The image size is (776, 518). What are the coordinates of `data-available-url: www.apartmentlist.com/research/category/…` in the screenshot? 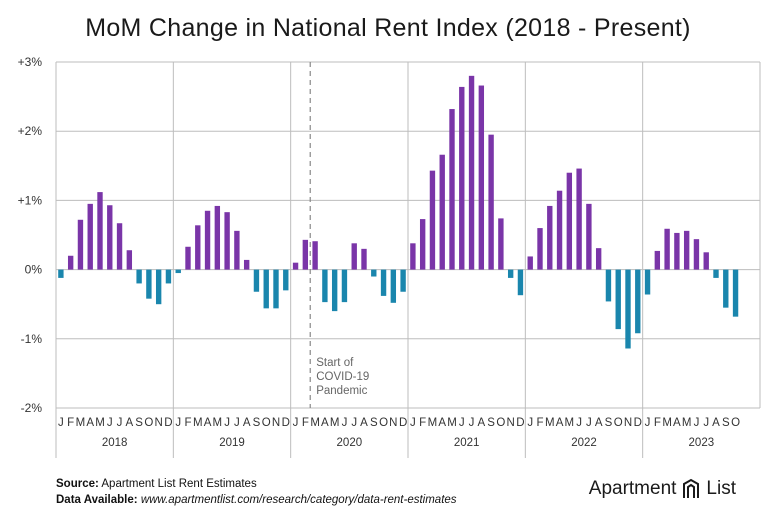 It's located at (298, 500).